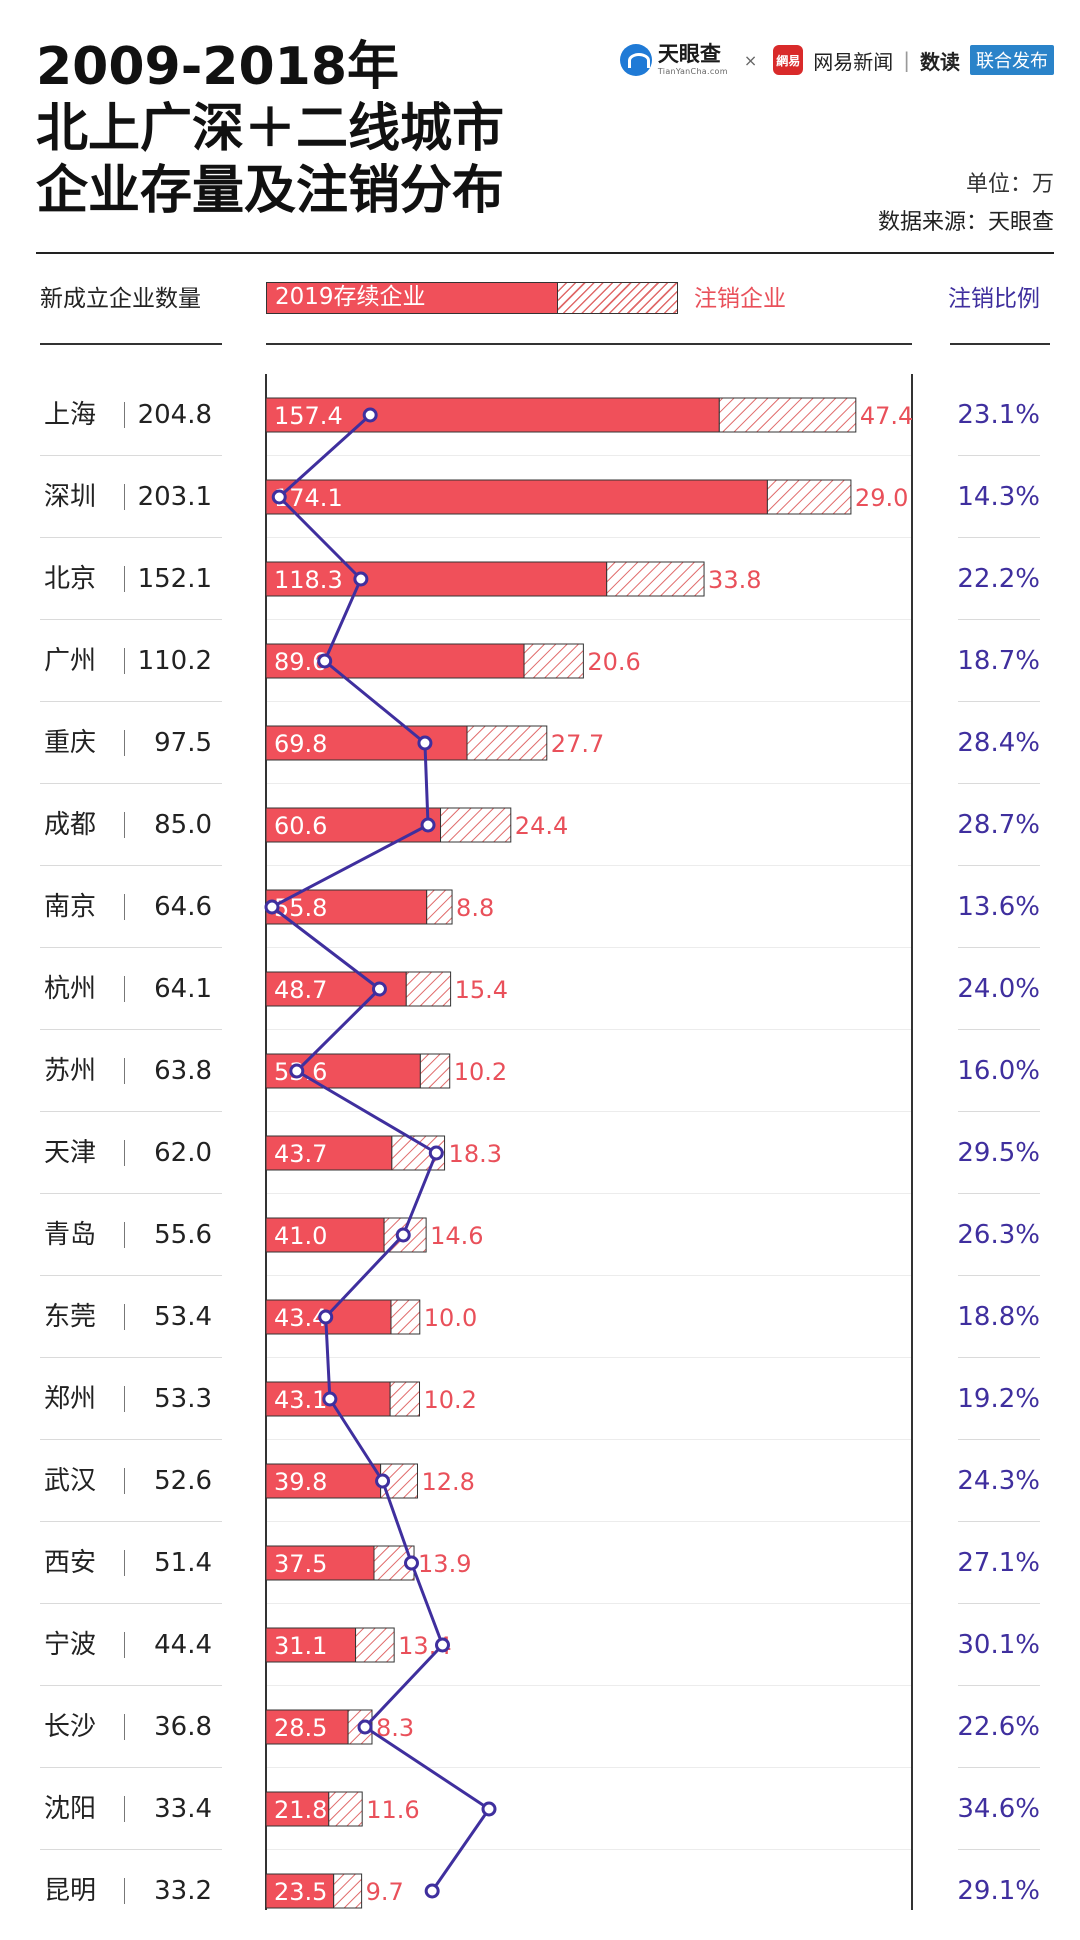 The height and width of the screenshot is (1940, 1080). Describe the element at coordinates (70, 1891) in the screenshot. I see `city-label: 昆明` at that location.